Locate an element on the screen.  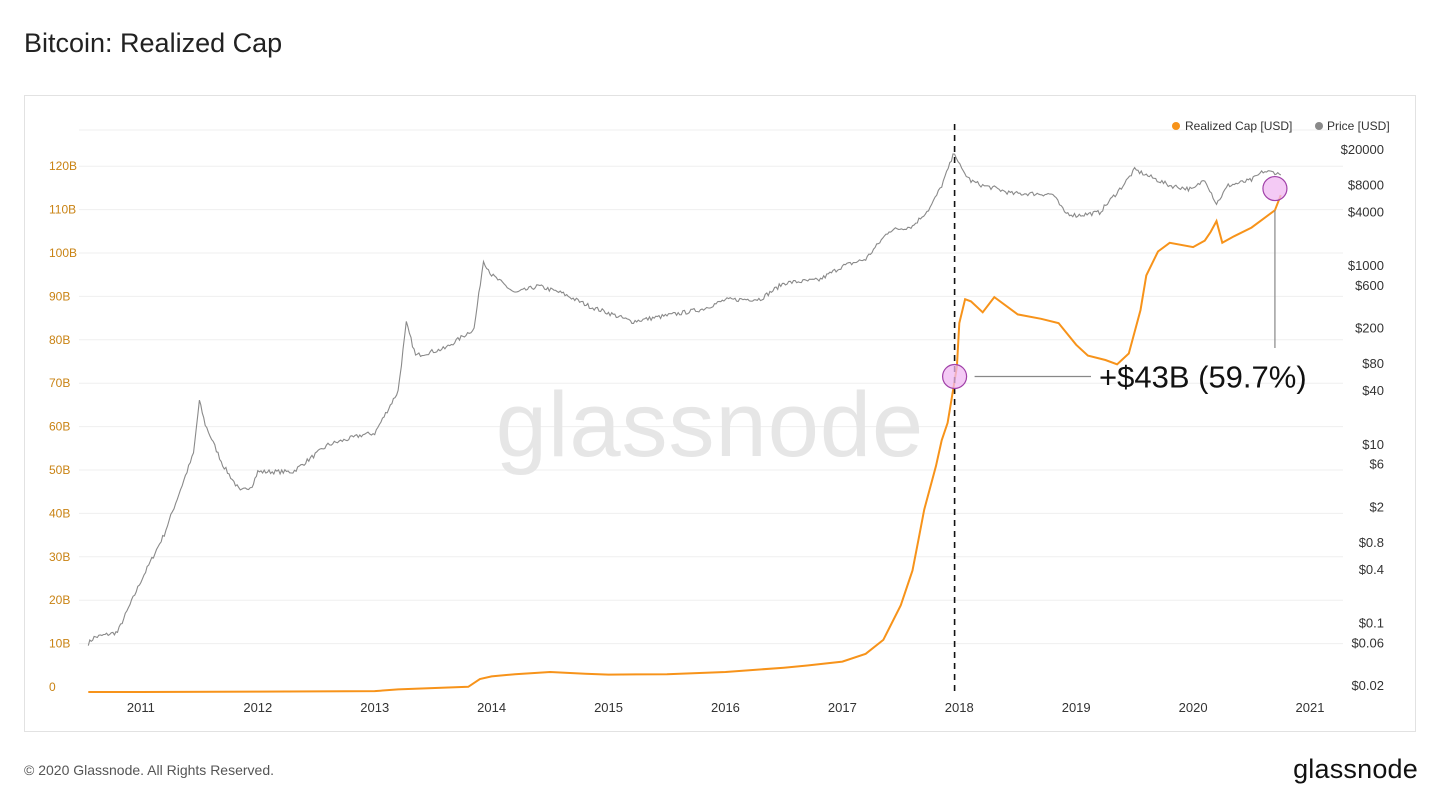
x-tick-label: 2017 is located at coordinates (842, 707).